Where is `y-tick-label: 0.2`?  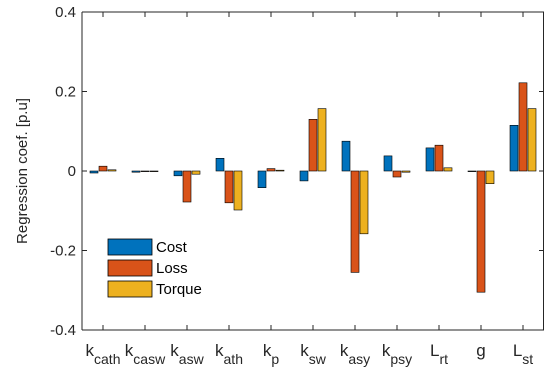
y-tick-label: 0.2 is located at coordinates (65, 92).